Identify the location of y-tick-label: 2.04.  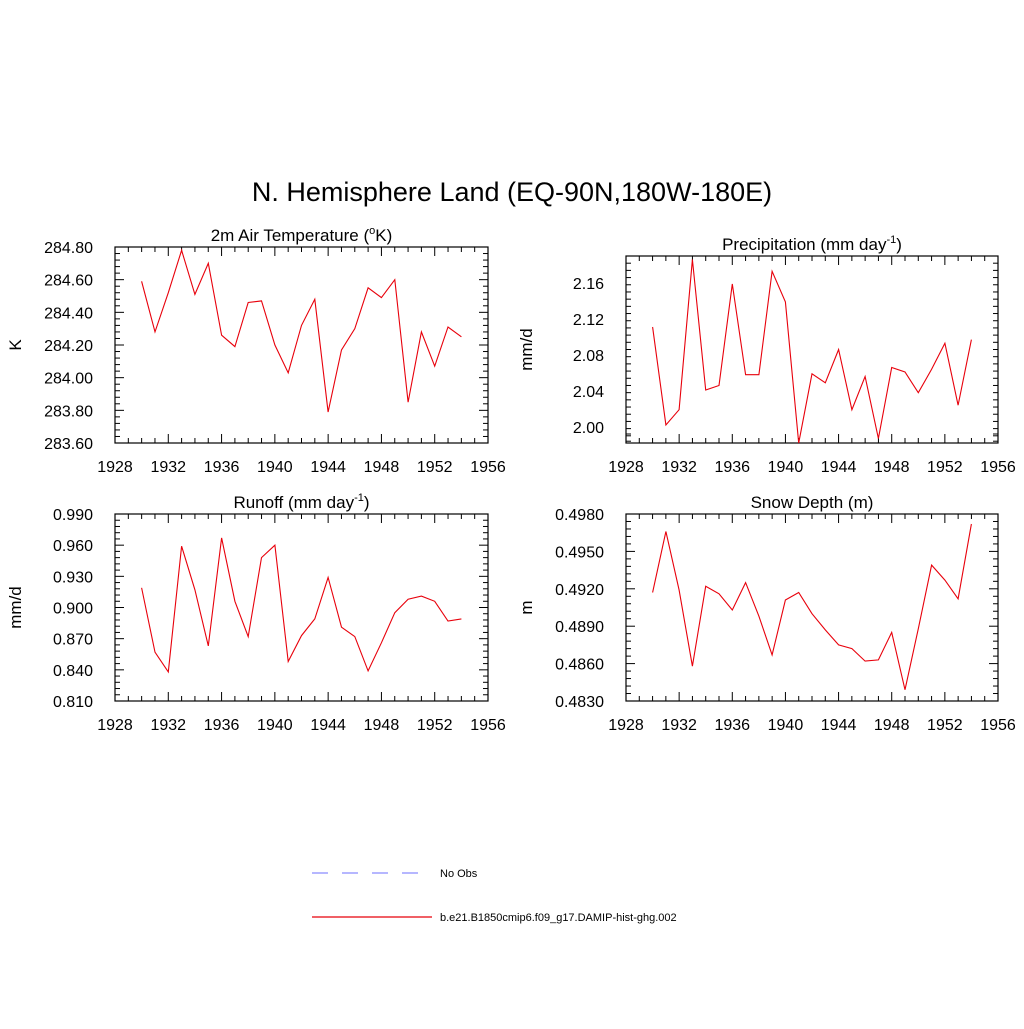
(588, 392).